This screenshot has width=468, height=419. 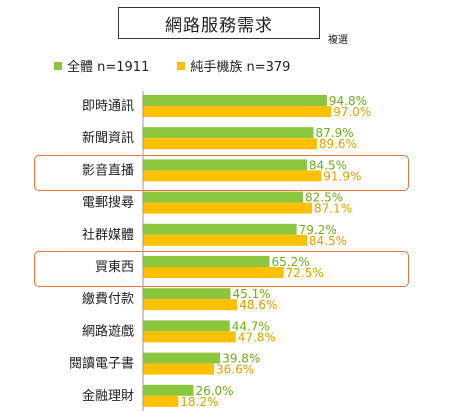 I want to click on data-label-pure-mobile: 47.8%, so click(x=257, y=337).